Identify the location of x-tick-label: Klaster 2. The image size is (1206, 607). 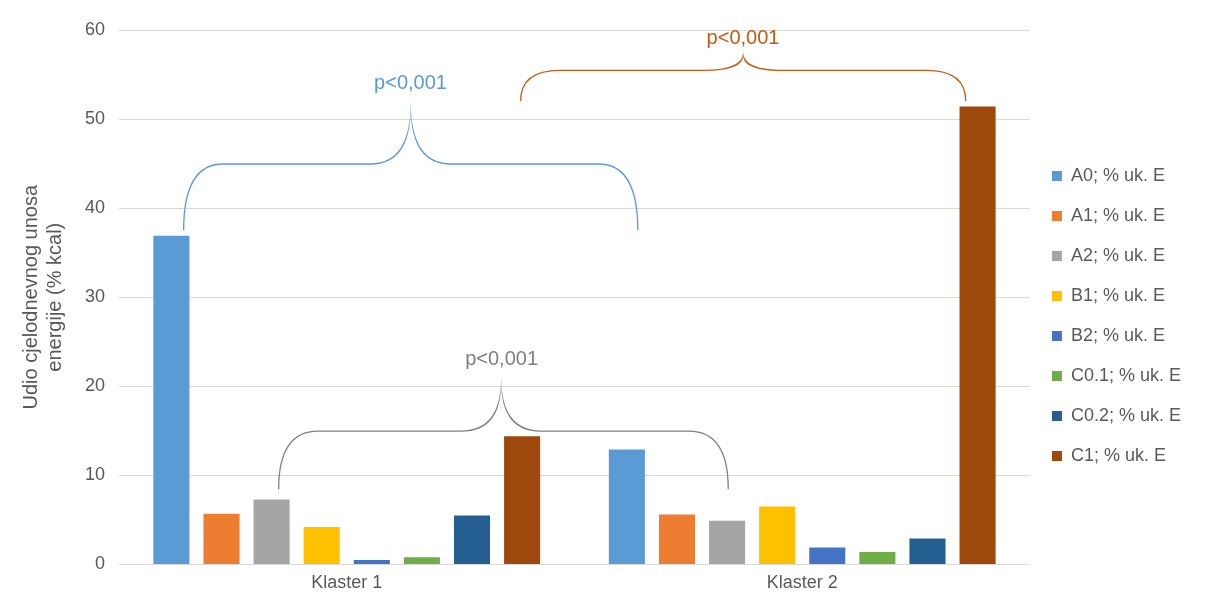
(802, 582).